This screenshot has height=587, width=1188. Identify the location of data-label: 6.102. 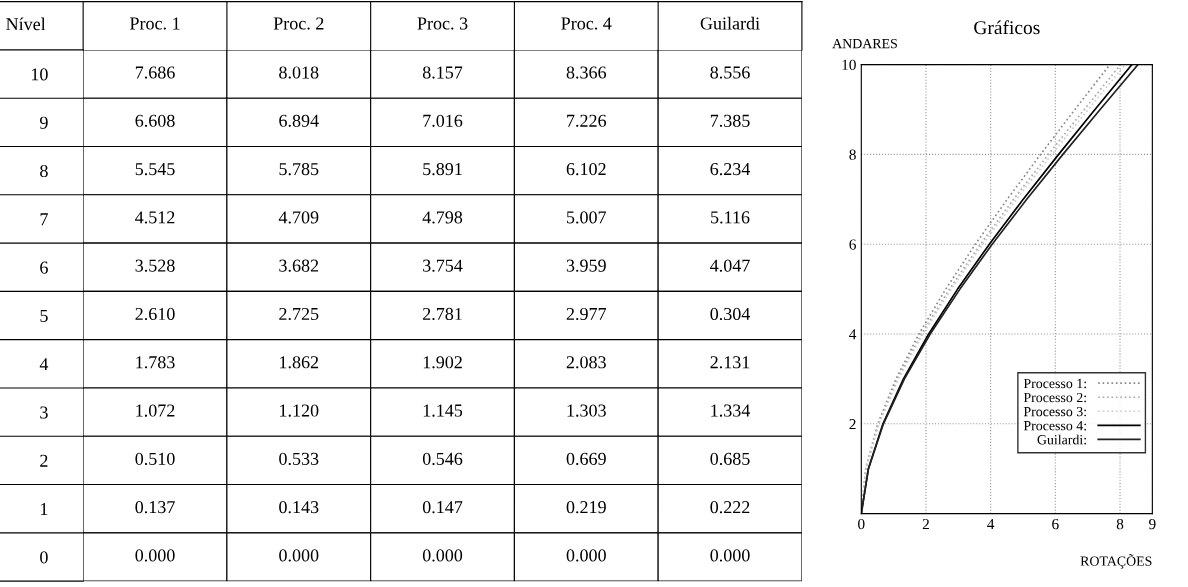
(586, 169).